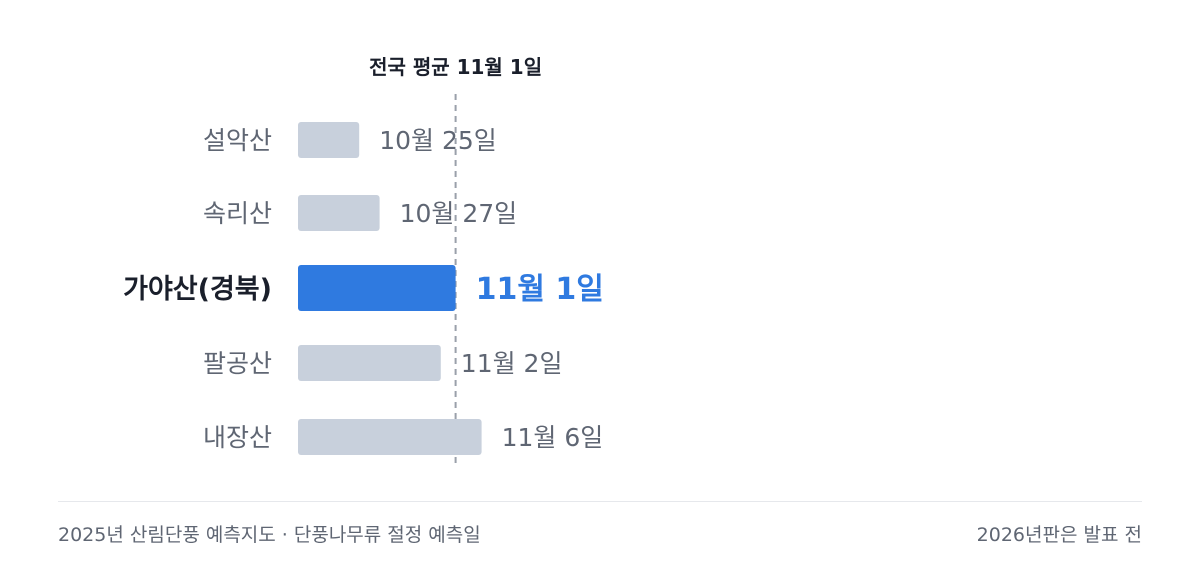 The width and height of the screenshot is (1200, 585). What do you see at coordinates (459, 213) in the screenshot?
I see `value-label: 10월 27일` at bounding box center [459, 213].